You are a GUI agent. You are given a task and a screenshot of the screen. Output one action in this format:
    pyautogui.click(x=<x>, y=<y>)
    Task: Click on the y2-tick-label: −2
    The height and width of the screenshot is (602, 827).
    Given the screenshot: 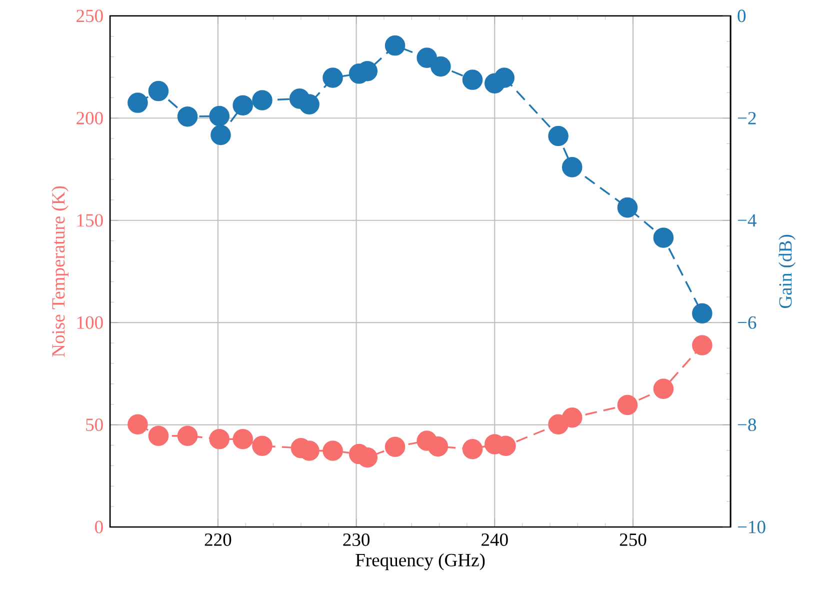 What is the action you would take?
    pyautogui.click(x=747, y=118)
    